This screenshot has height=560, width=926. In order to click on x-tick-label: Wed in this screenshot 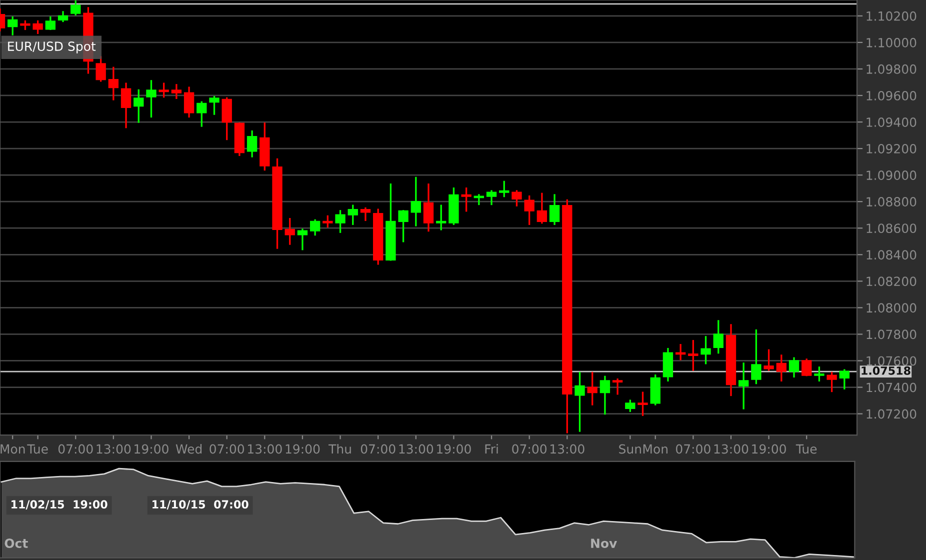, I will do `click(189, 449)`.